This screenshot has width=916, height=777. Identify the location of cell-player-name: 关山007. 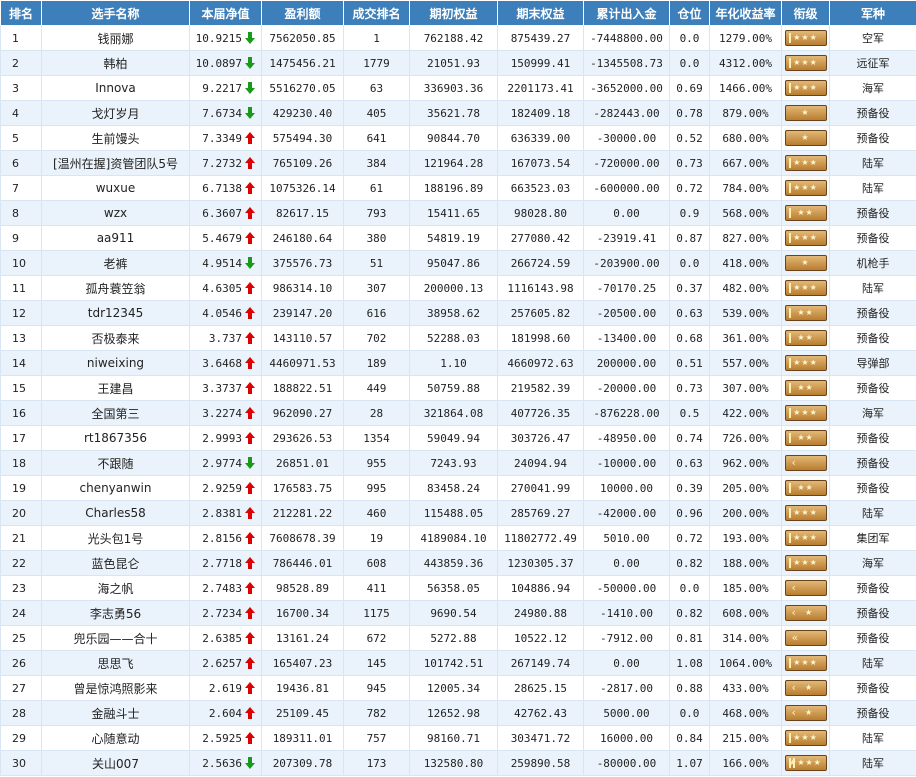
(115, 763).